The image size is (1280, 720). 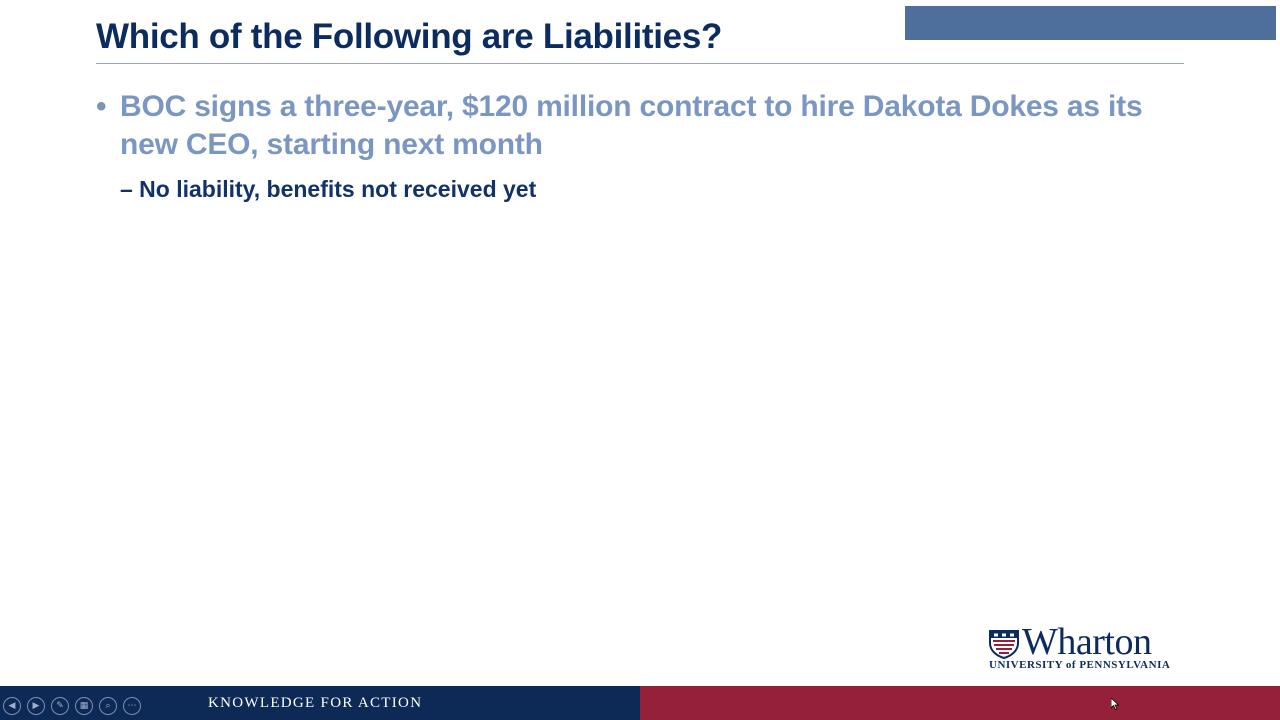 What do you see at coordinates (315, 703) in the screenshot?
I see `footer-tagline: KNOWLEDGE FOR ACTION` at bounding box center [315, 703].